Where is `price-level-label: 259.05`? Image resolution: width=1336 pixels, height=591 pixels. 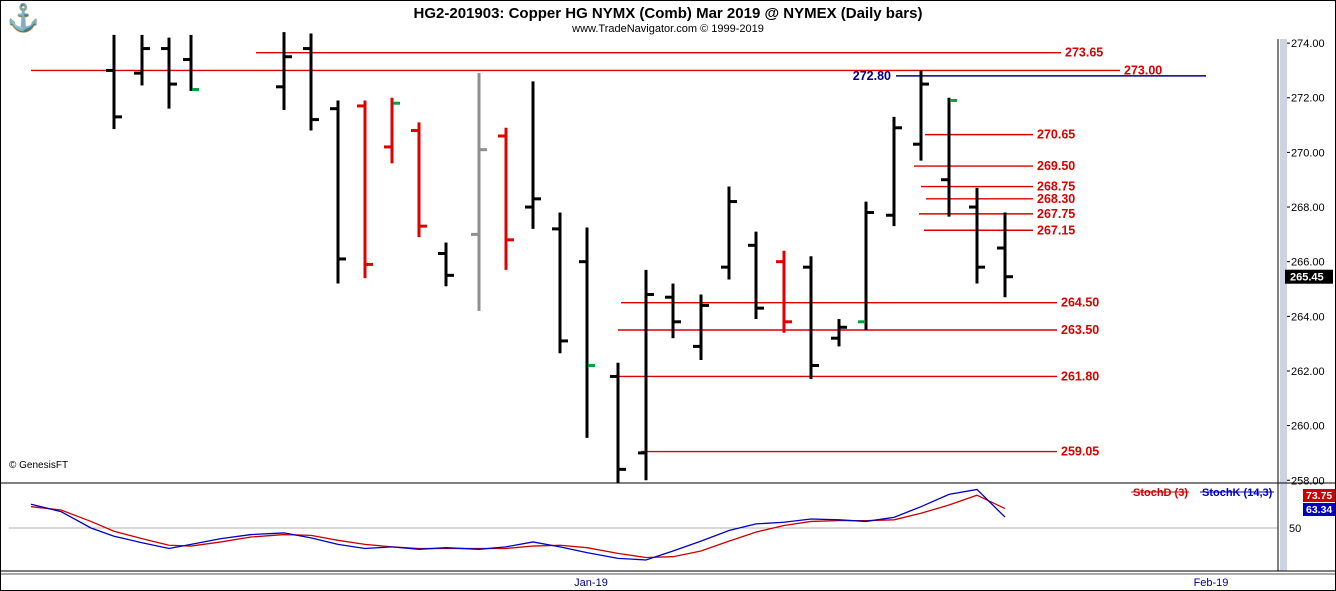
price-level-label: 259.05 is located at coordinates (1080, 452).